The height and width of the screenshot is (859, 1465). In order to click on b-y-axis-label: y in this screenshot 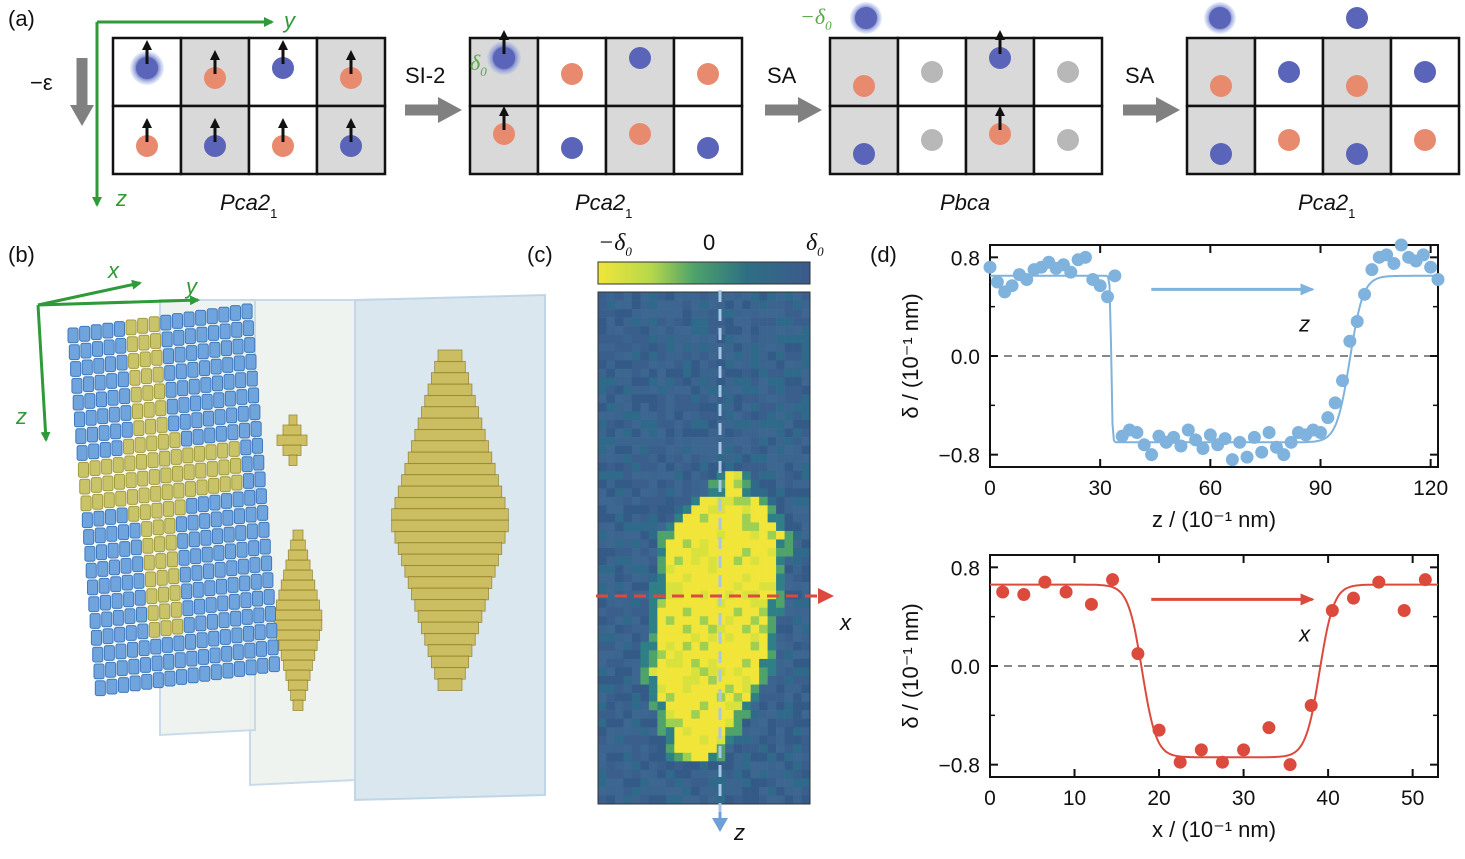, I will do `click(191, 286)`.